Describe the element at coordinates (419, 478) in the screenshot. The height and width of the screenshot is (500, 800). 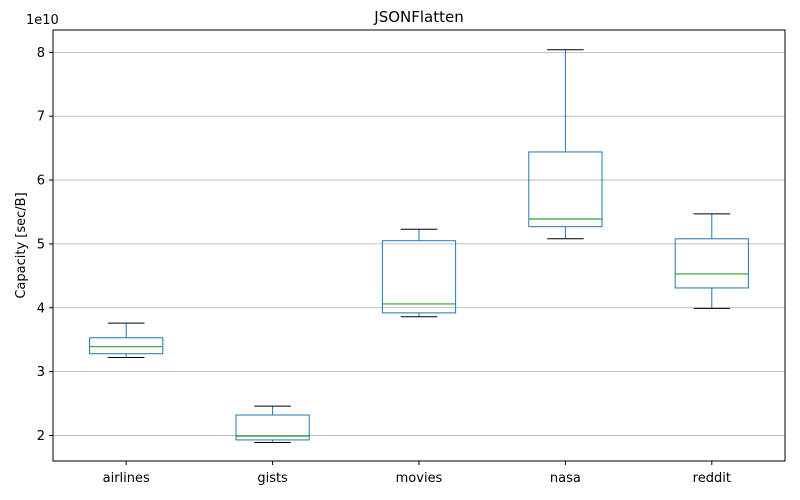
I see `x-tick-label-movies: movies` at that location.